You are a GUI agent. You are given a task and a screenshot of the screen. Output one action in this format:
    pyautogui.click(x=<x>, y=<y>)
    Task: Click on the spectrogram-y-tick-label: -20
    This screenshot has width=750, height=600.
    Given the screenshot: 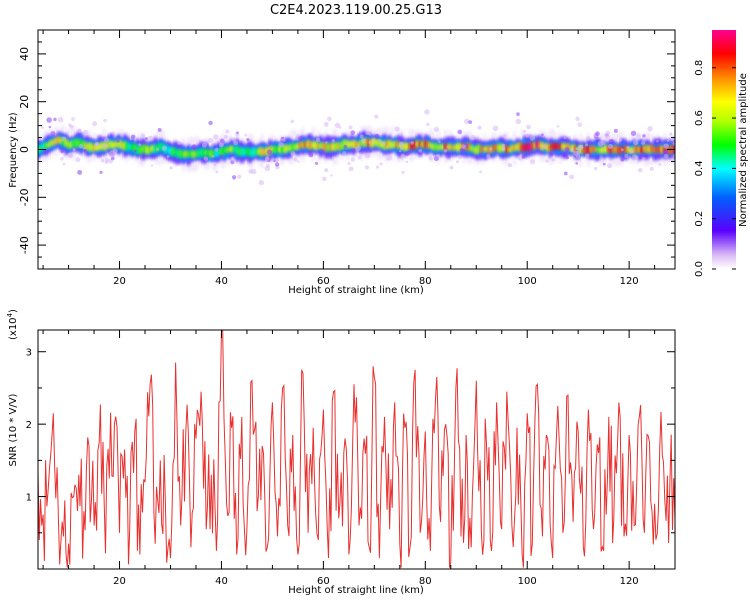 What is the action you would take?
    pyautogui.click(x=24, y=197)
    